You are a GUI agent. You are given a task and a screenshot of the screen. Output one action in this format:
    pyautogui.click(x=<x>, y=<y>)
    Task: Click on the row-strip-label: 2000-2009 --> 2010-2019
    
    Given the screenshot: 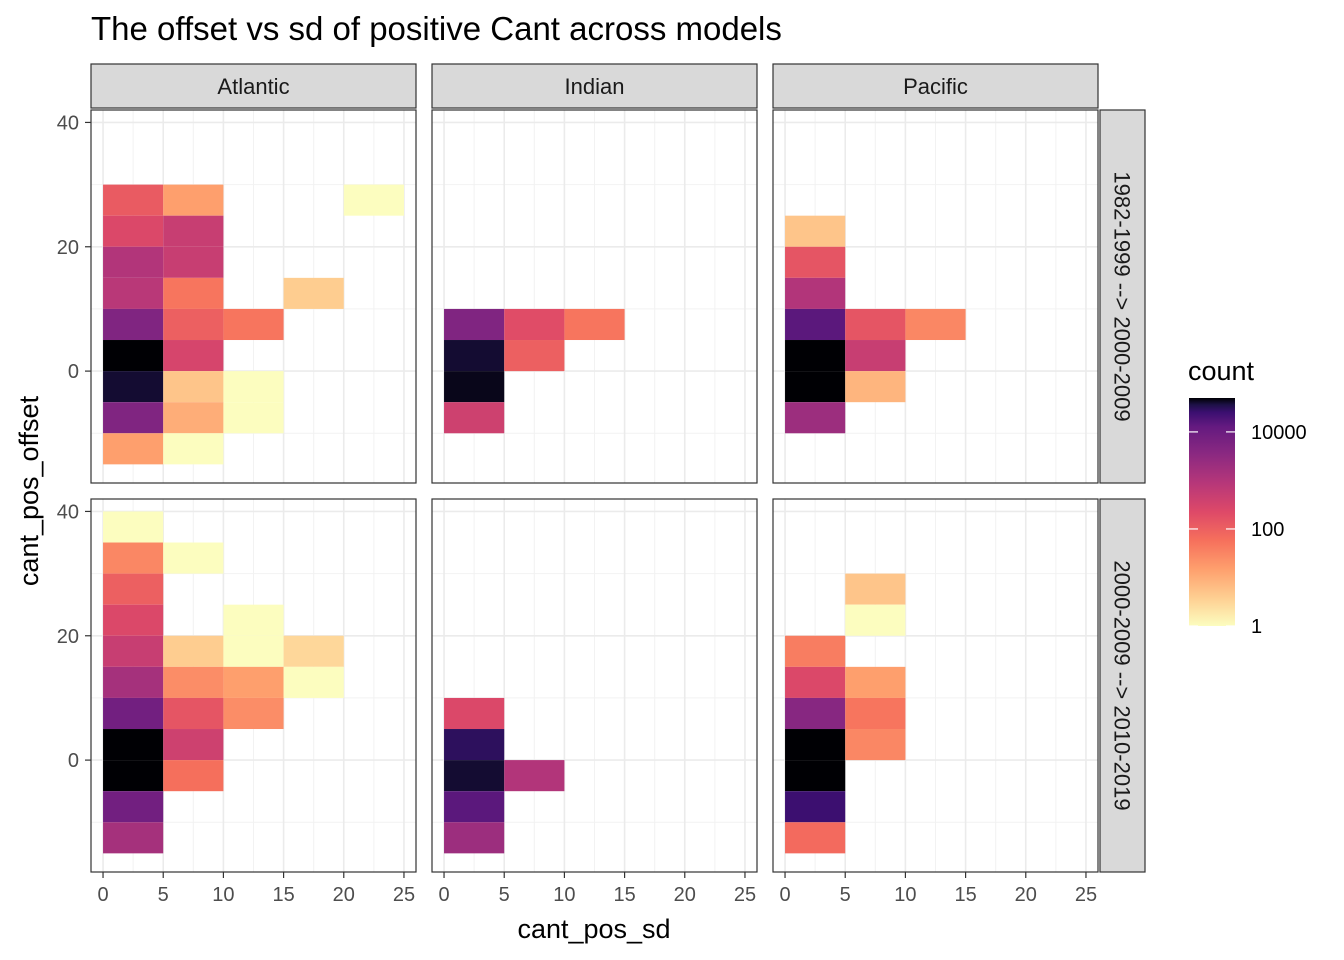 What is the action you would take?
    pyautogui.click(x=1122, y=685)
    